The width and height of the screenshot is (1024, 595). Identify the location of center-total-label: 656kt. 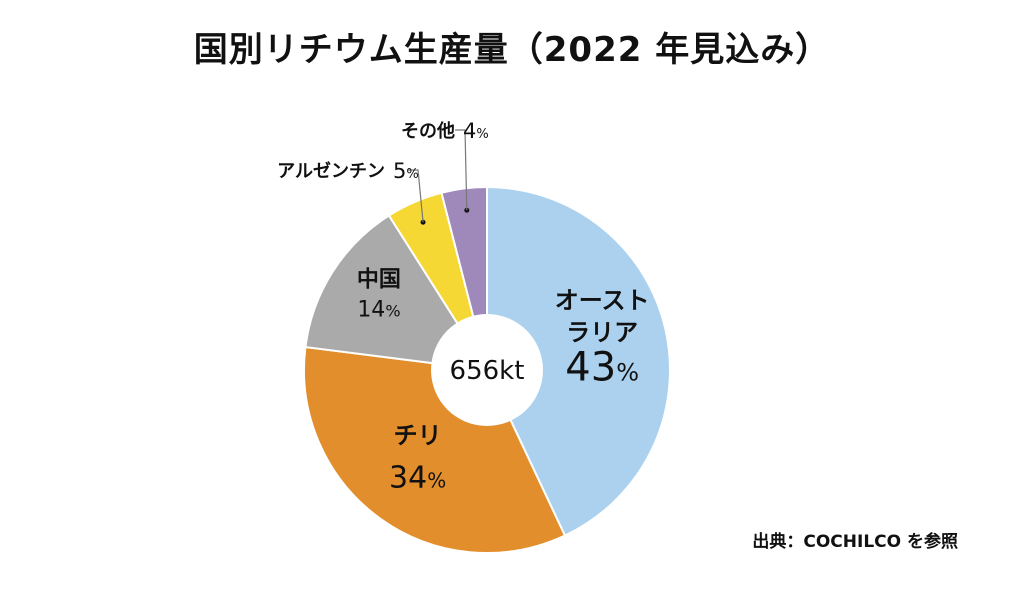
(487, 371).